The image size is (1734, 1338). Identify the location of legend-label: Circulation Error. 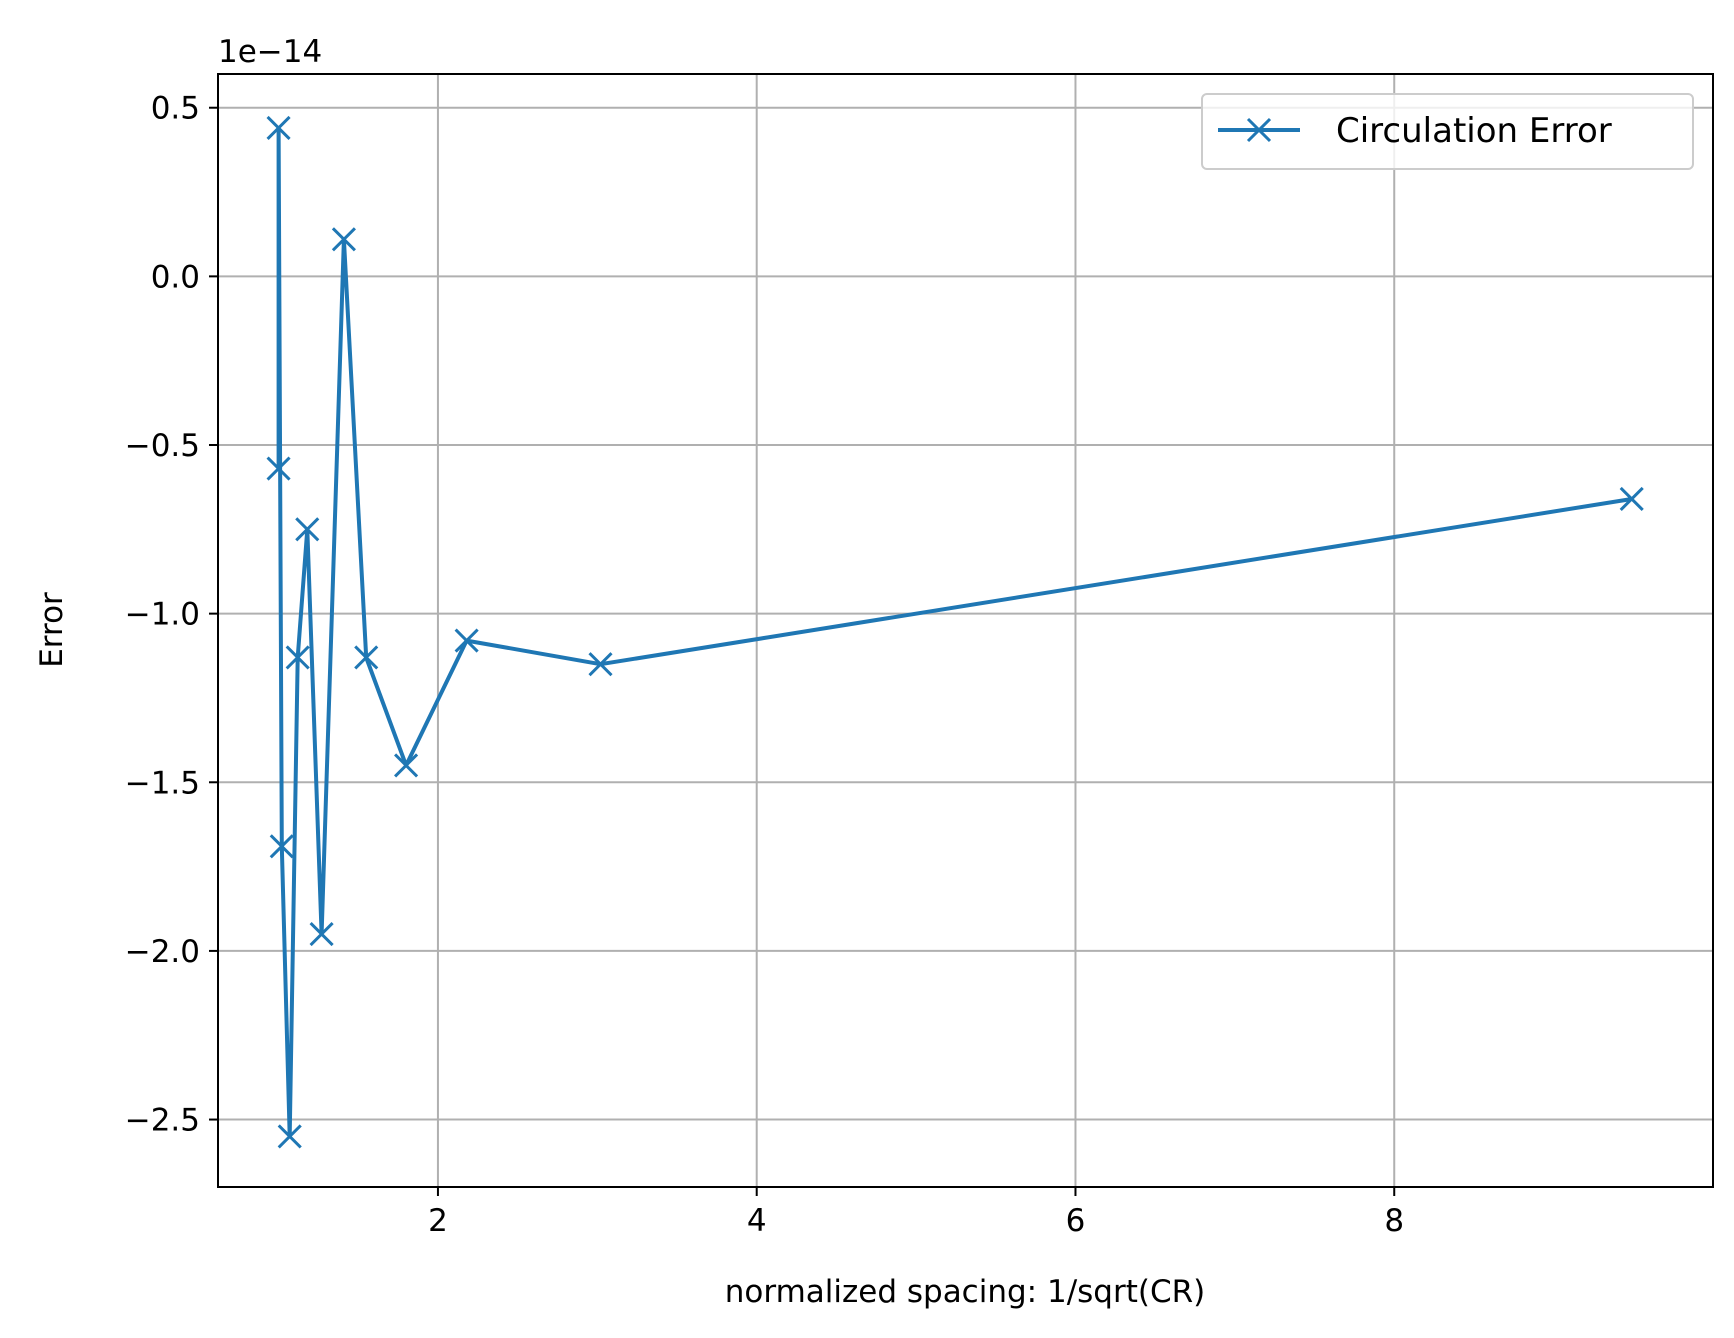
(1474, 131).